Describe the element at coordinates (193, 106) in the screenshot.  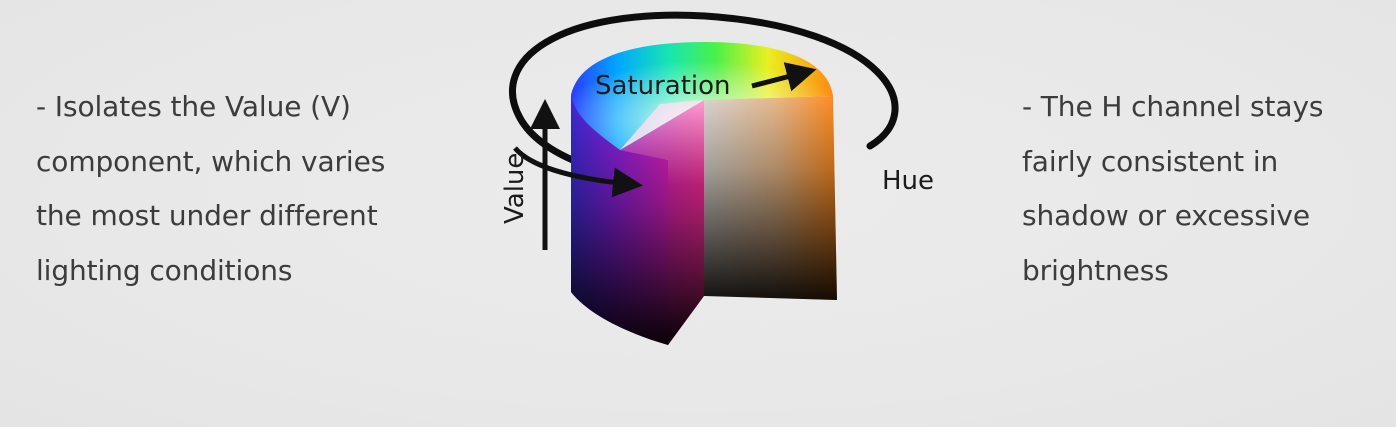
I see `left-description-line: - Isolates the Value (V)` at that location.